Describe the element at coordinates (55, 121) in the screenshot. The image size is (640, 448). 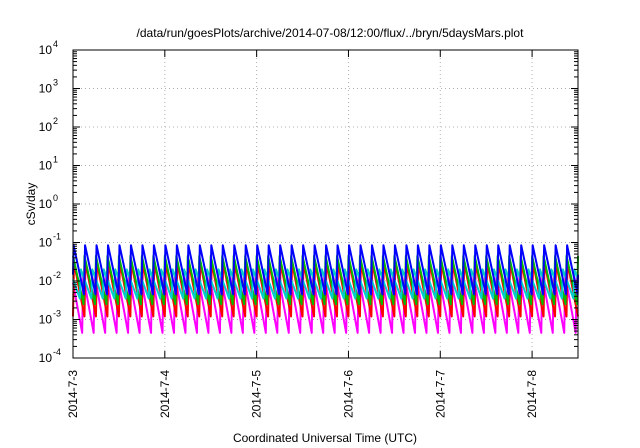
I see `y-tick-exponent: 2` at that location.